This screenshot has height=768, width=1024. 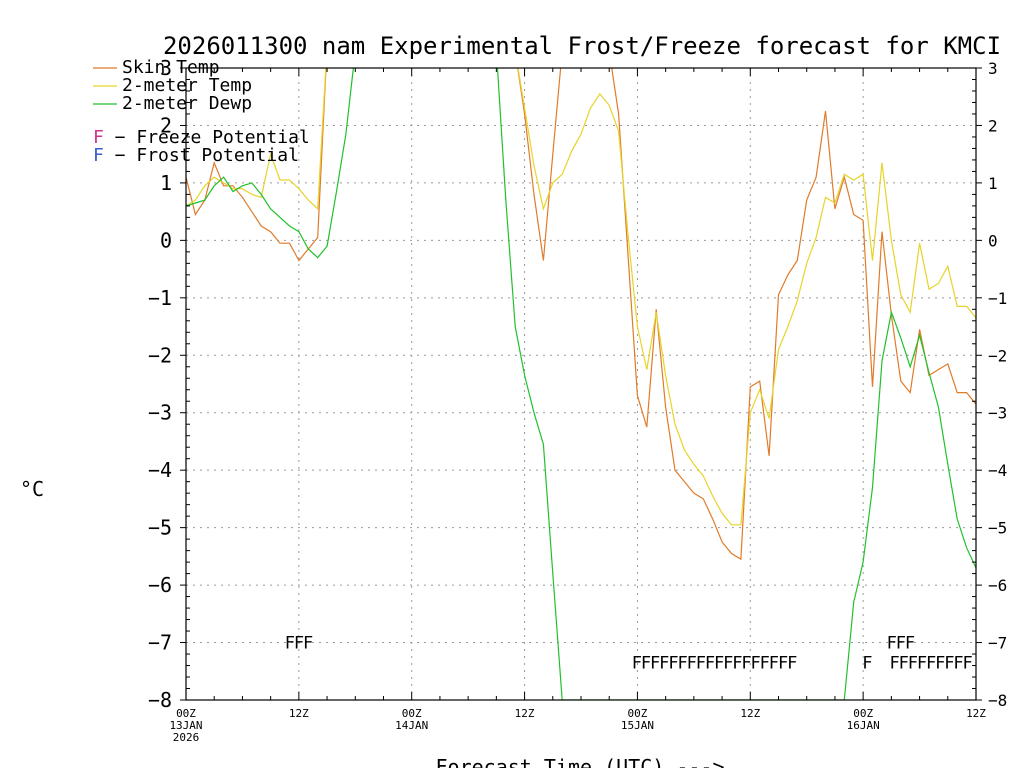 I want to click on legend-label-1: 2-meter Temp, so click(x=187, y=85).